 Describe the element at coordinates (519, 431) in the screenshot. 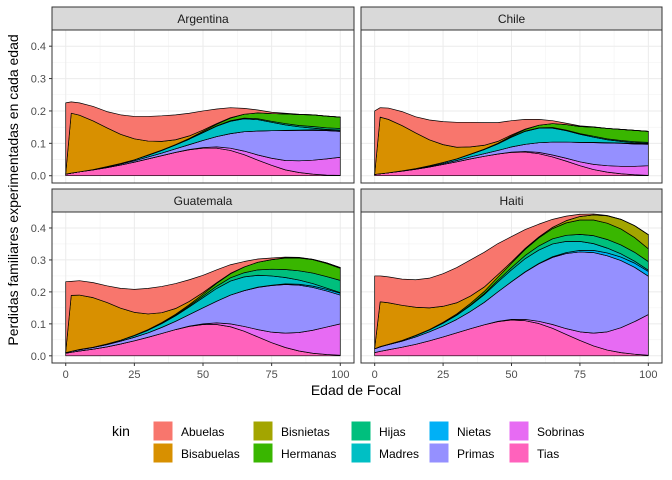

I see `legend-key-sobrinas` at that location.